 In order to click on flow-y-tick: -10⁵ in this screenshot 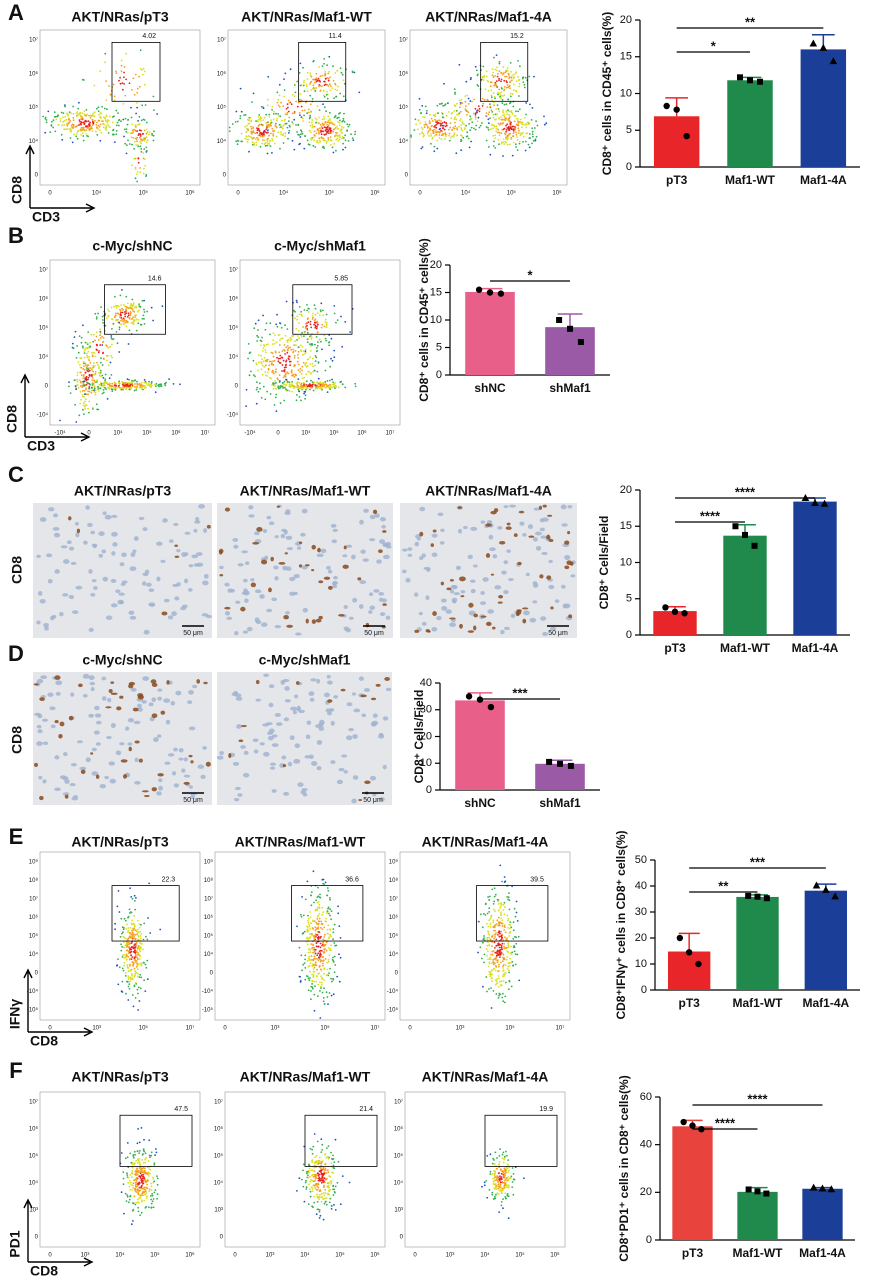, I will do `click(208, 1010)`.